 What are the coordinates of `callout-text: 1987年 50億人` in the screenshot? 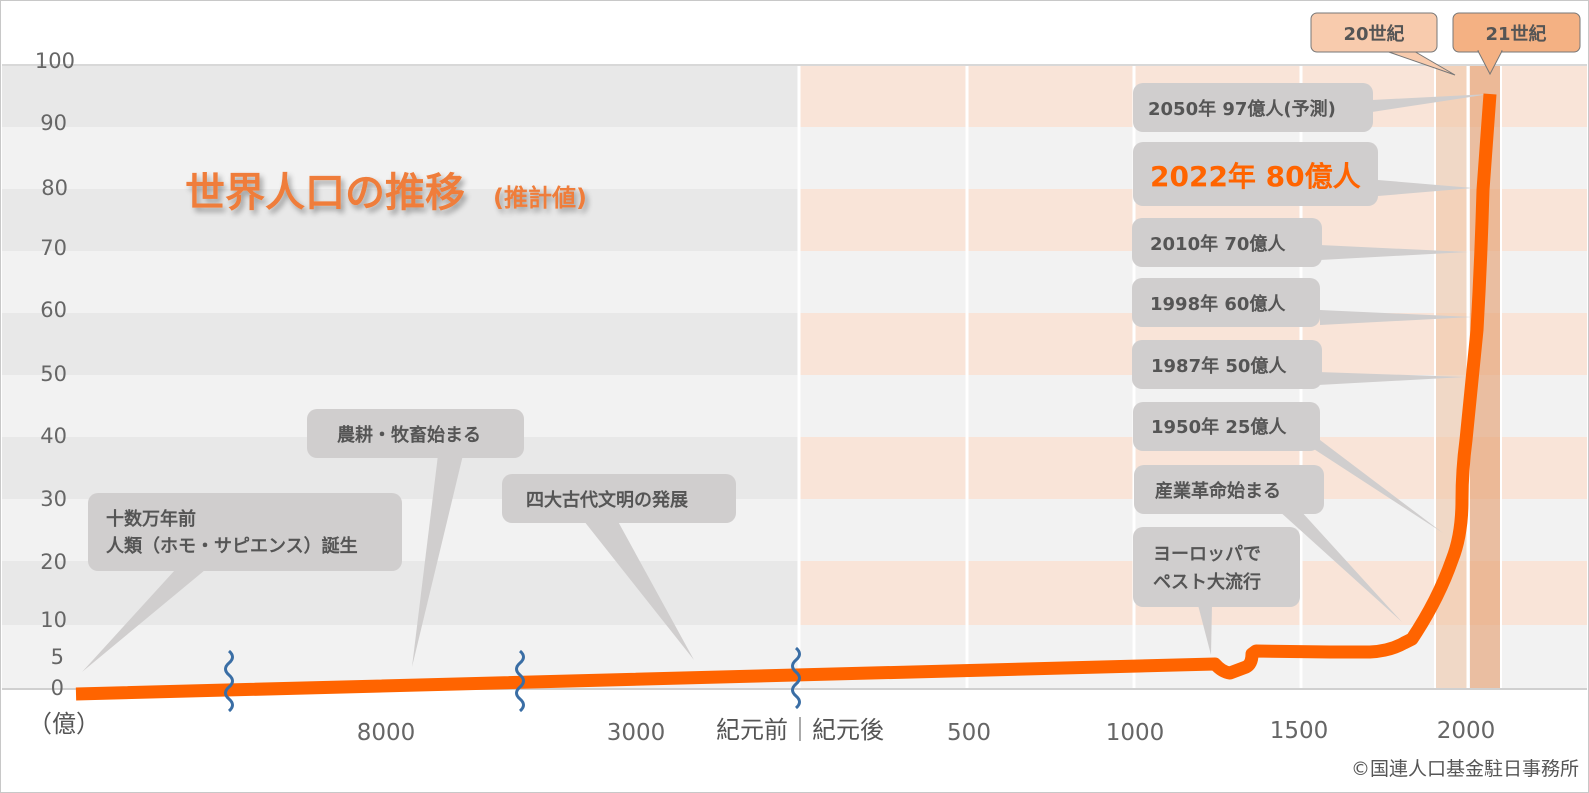 It's located at (1219, 366).